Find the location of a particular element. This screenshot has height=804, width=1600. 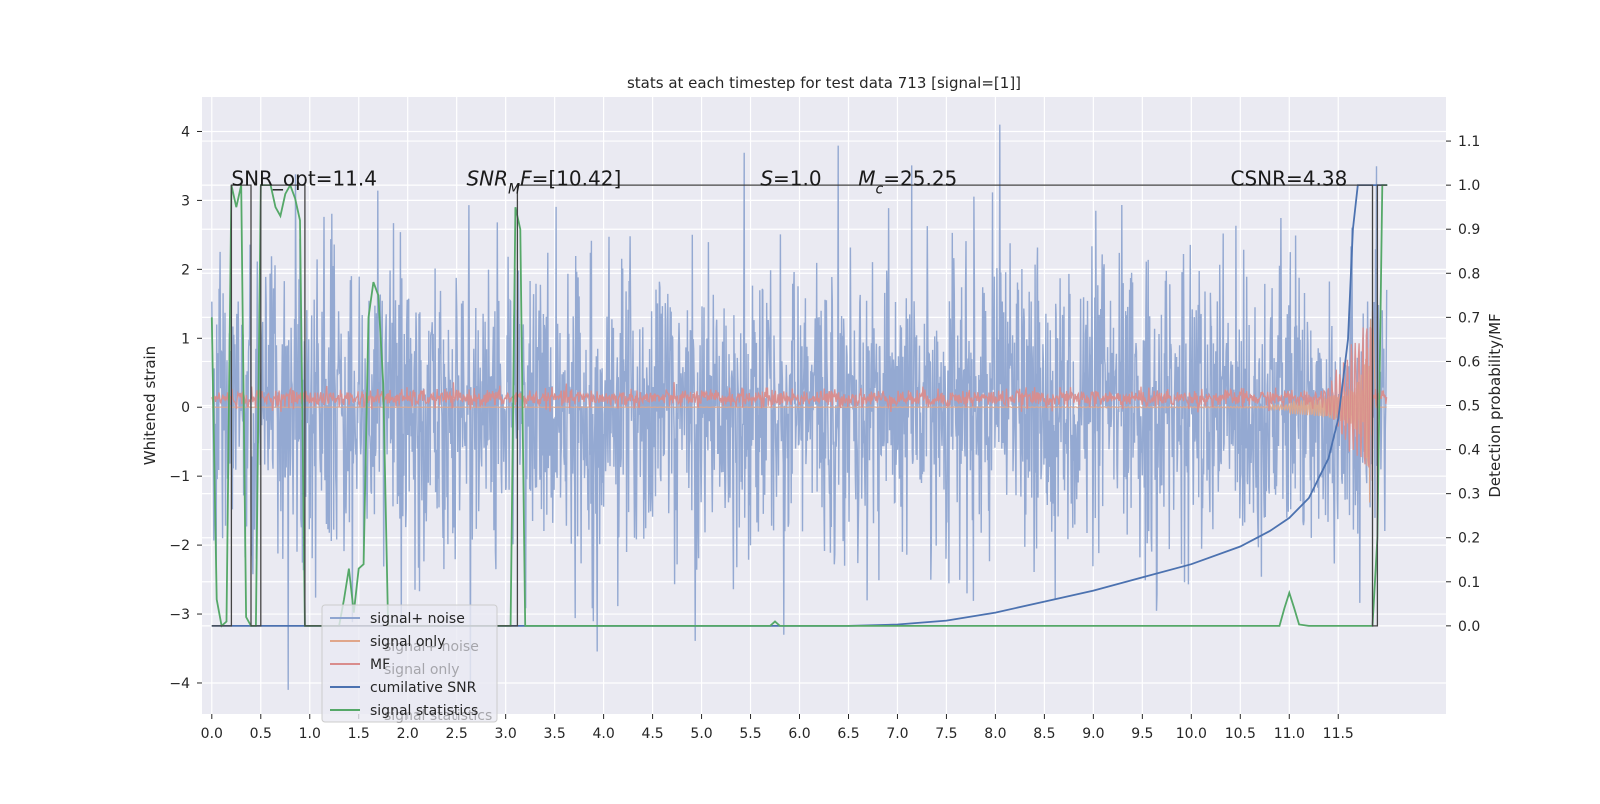

x-tick-label: 7.5 is located at coordinates (946, 734).